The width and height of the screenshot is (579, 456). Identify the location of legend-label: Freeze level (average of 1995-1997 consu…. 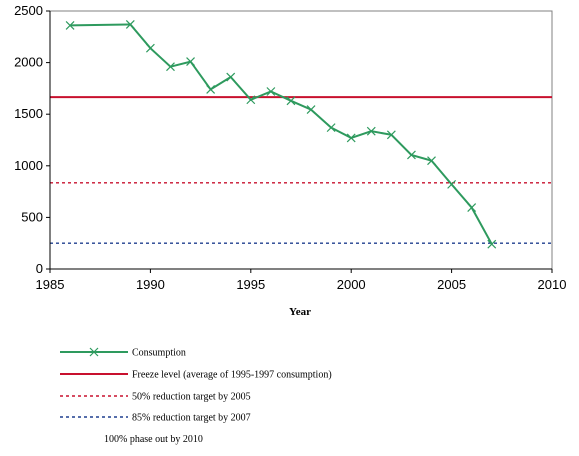
(232, 375).